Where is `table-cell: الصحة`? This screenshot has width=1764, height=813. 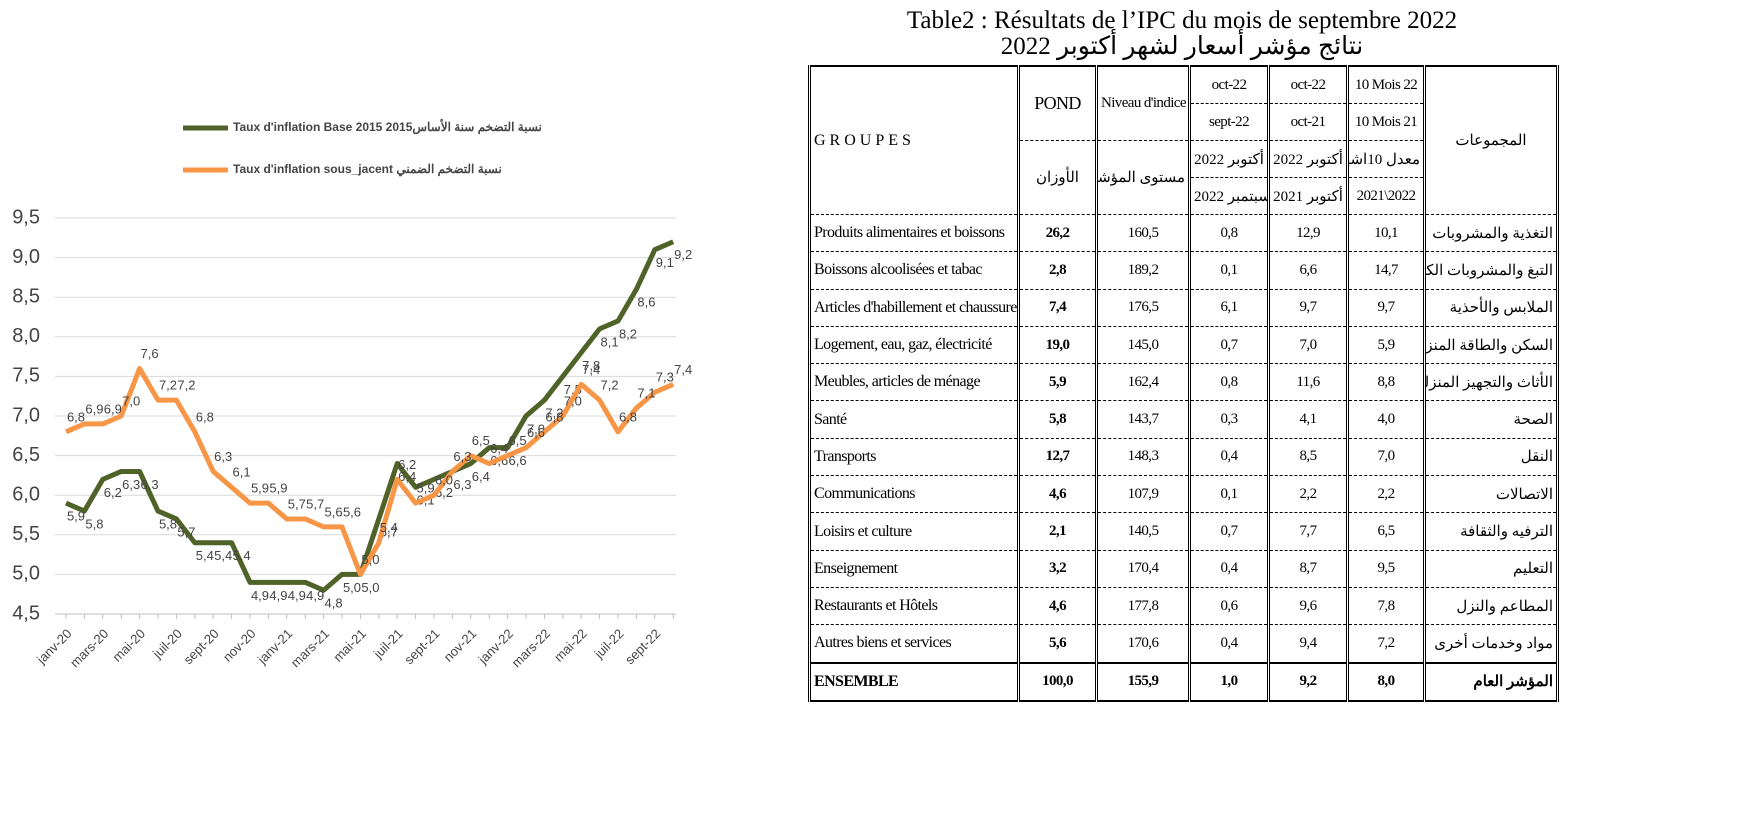
table-cell: الصحة is located at coordinates (1491, 419).